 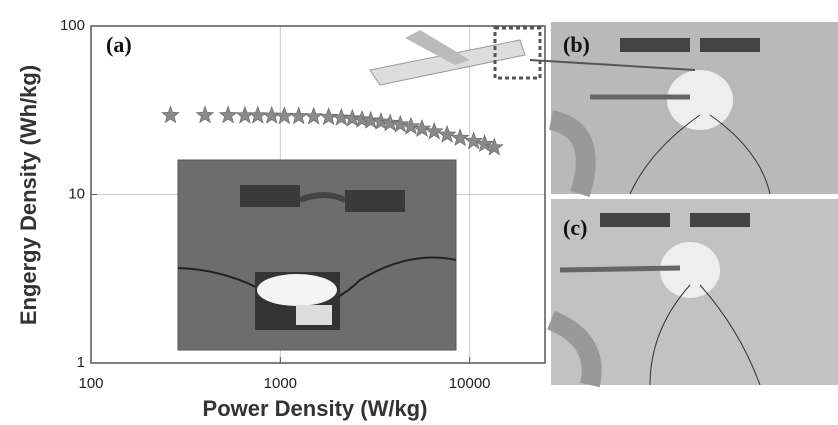 What do you see at coordinates (76, 193) in the screenshot?
I see `y-tick-label: 10` at bounding box center [76, 193].